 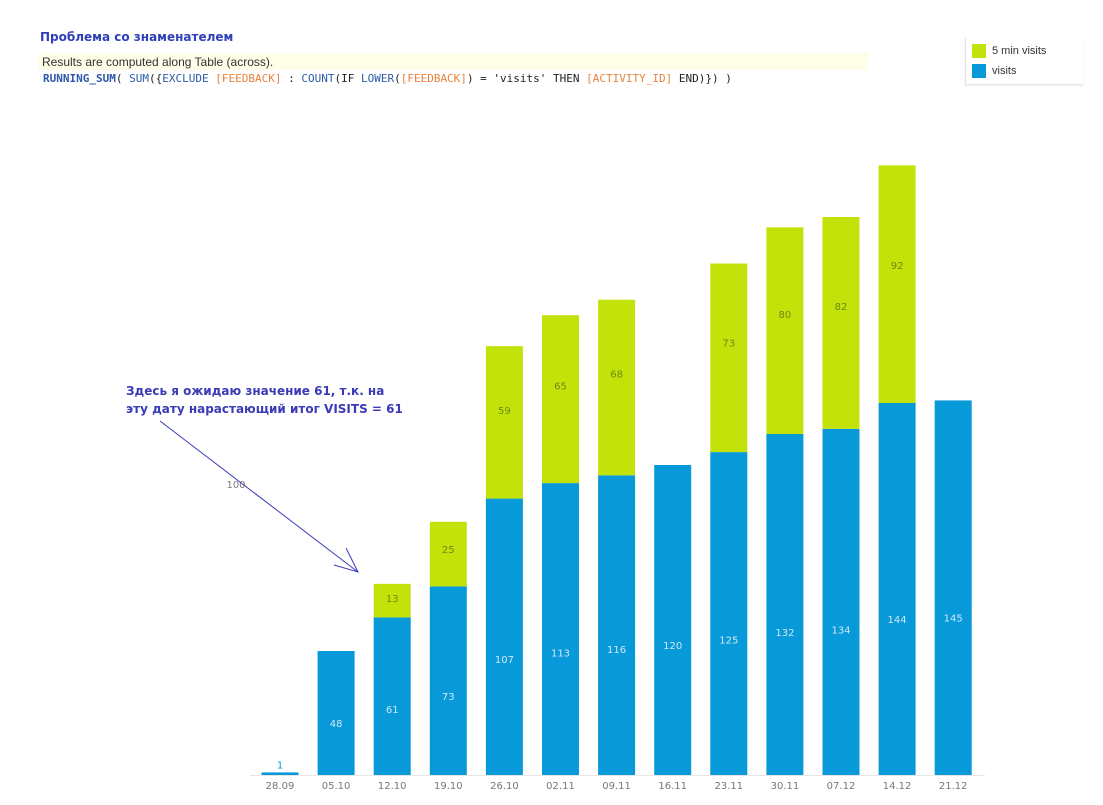 What do you see at coordinates (560, 387) in the screenshot?
I see `data-label-5-min-visits: 65` at bounding box center [560, 387].